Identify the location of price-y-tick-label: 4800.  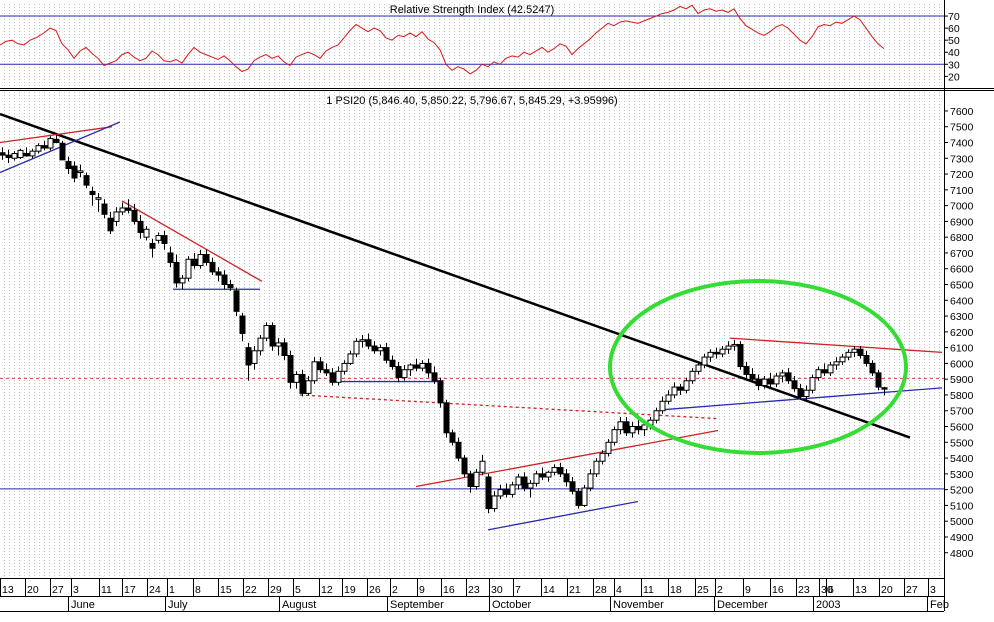
(962, 554).